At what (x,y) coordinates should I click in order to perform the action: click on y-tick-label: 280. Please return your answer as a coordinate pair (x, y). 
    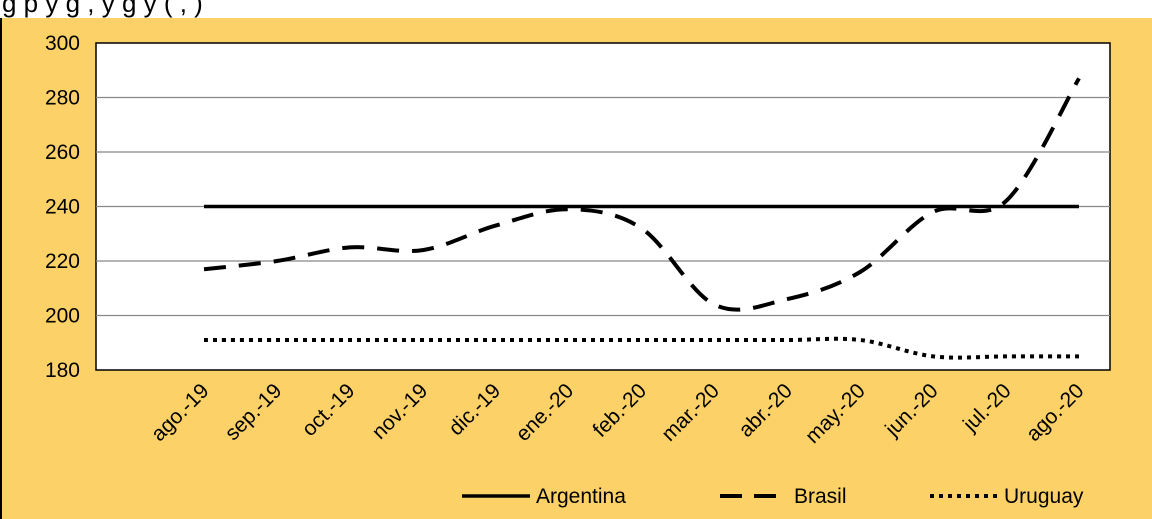
    Looking at the image, I should click on (62, 98).